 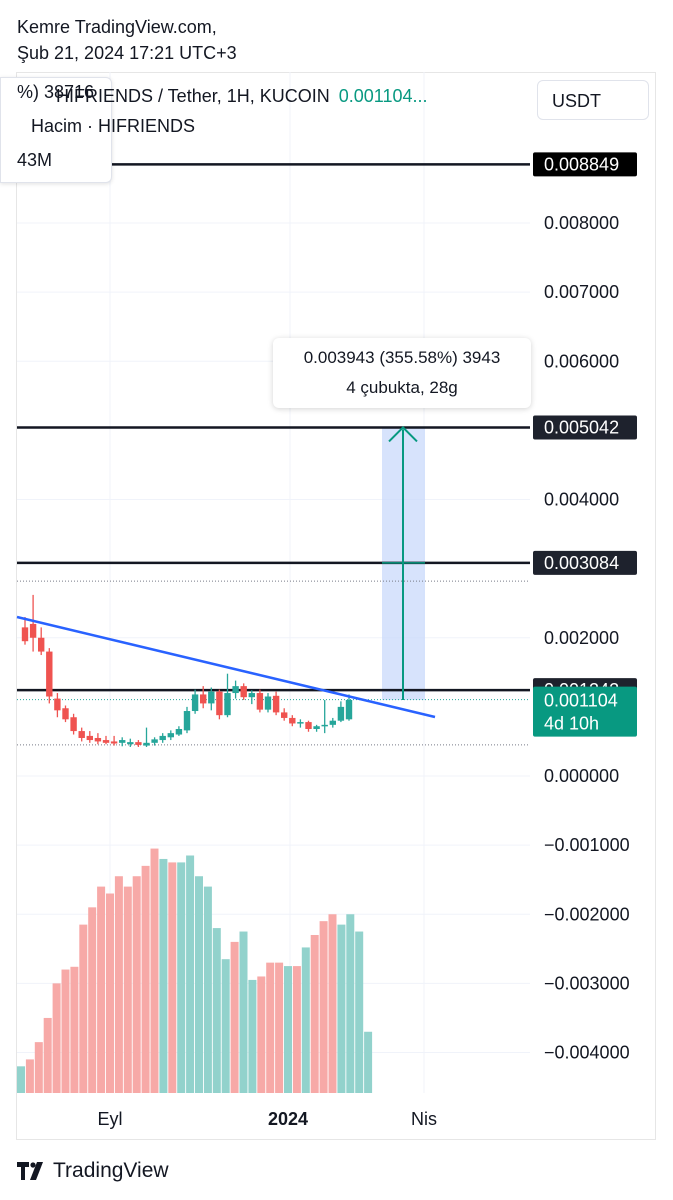 I want to click on trendline, so click(x=226, y=667).